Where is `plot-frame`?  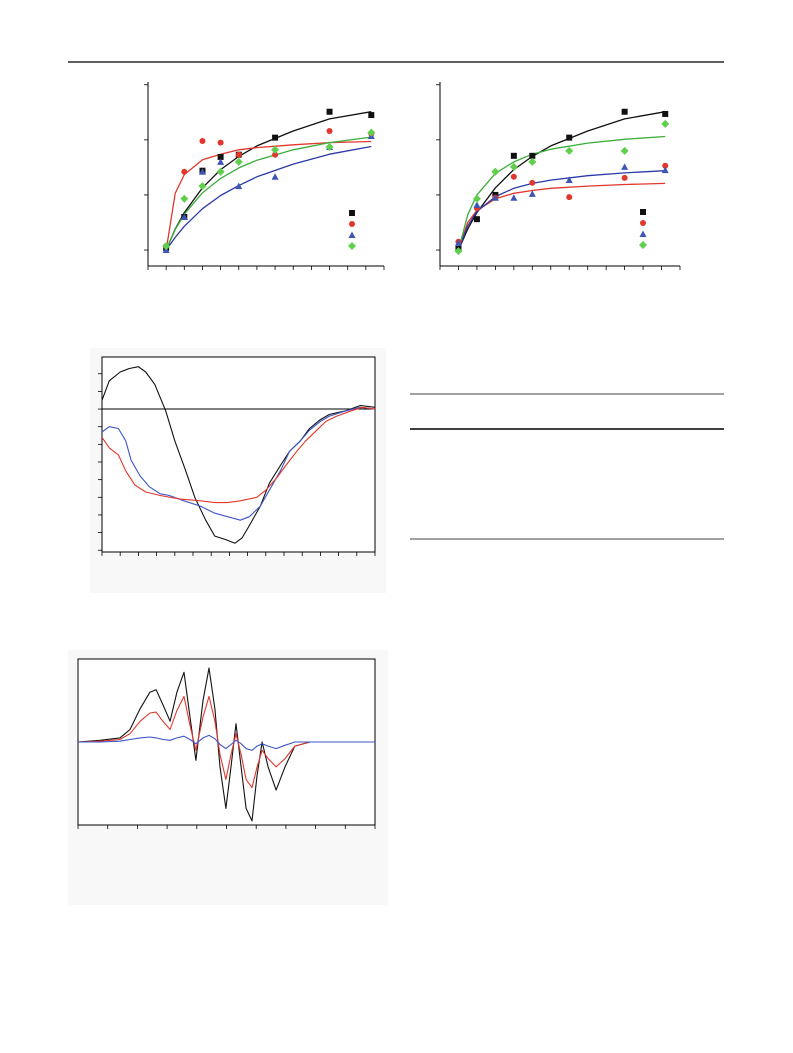 plot-frame is located at coordinates (238, 454).